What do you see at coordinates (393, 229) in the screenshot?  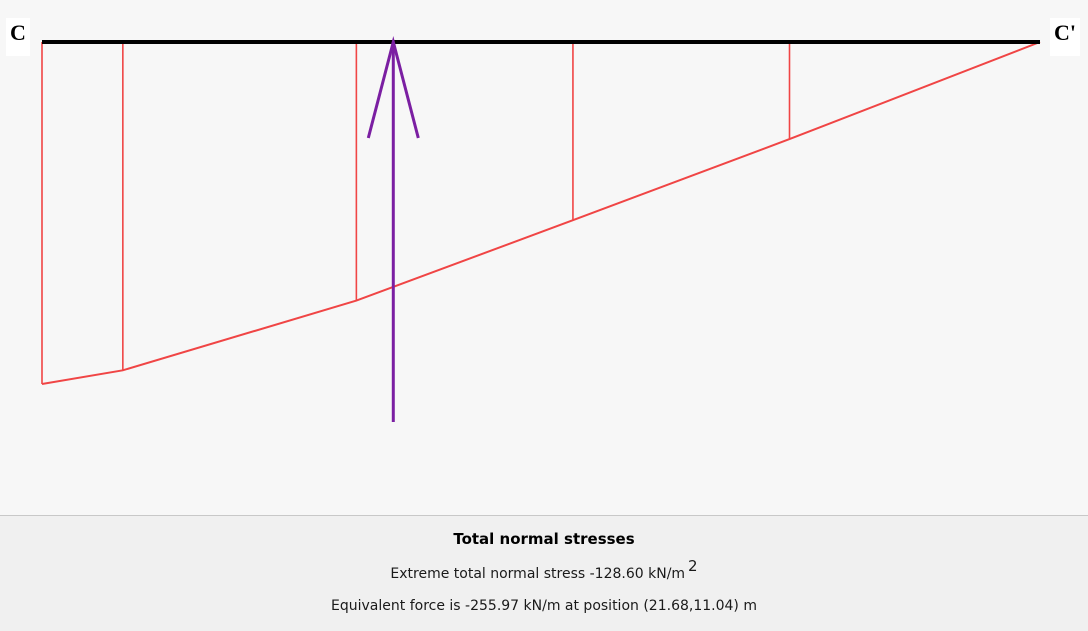 I see `equivalent-force-arrow` at bounding box center [393, 229].